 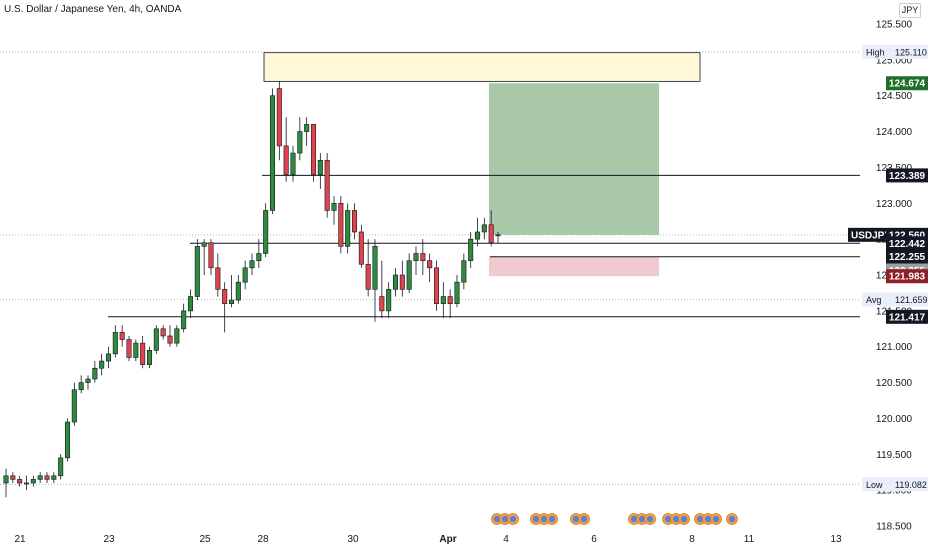 What do you see at coordinates (895, 484) in the screenshot?
I see `level-low-tag` at bounding box center [895, 484].